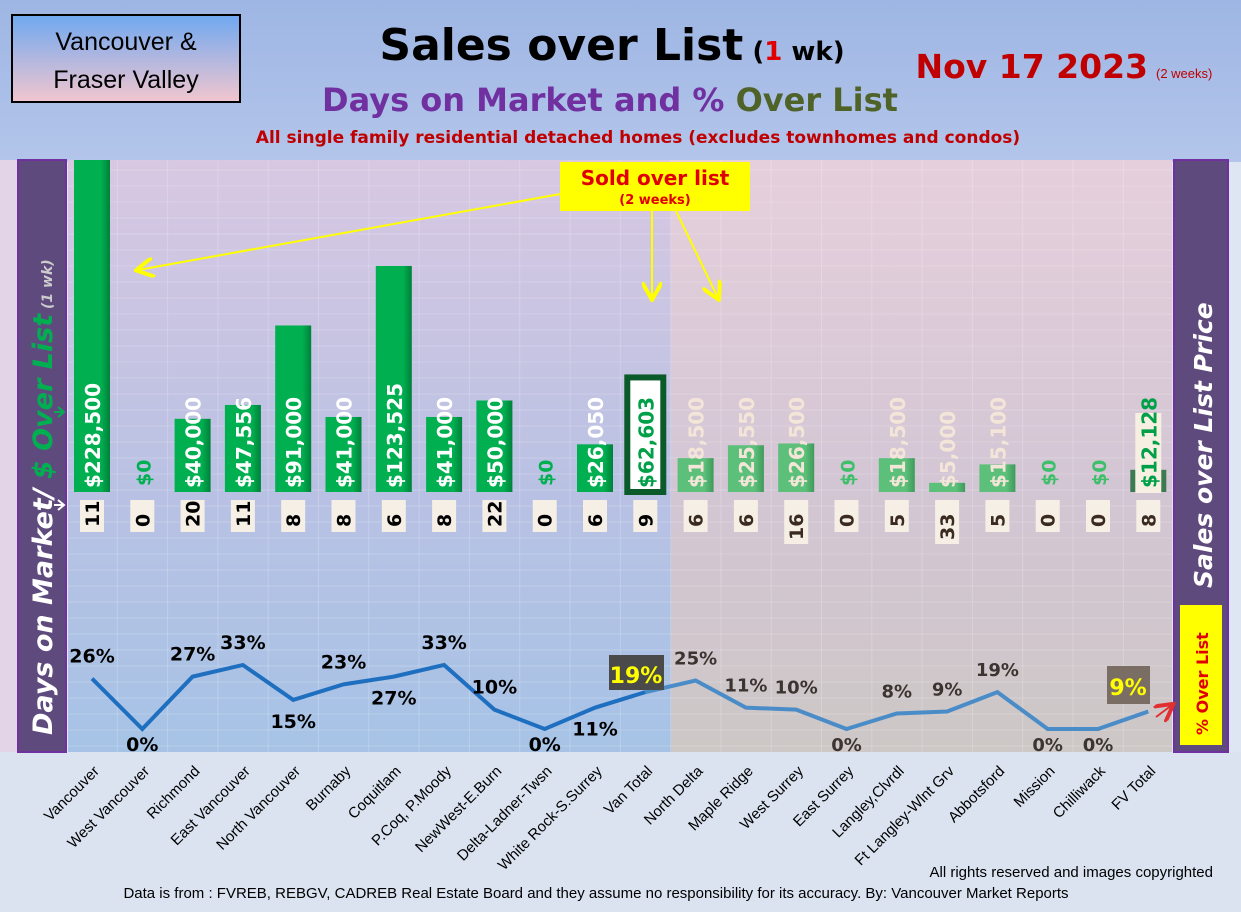 This screenshot has width=1241, height=912. Describe the element at coordinates (610, 100) in the screenshot. I see `subtitle: Days on Market and % Over List` at that location.